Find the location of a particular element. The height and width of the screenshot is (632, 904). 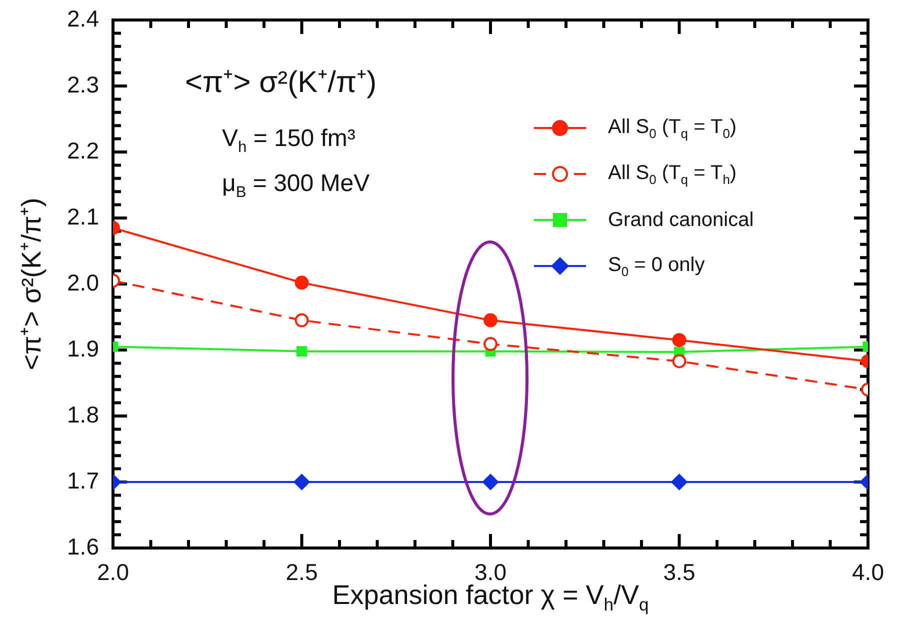

y-tick-label: 1.7 is located at coordinates (83, 480).